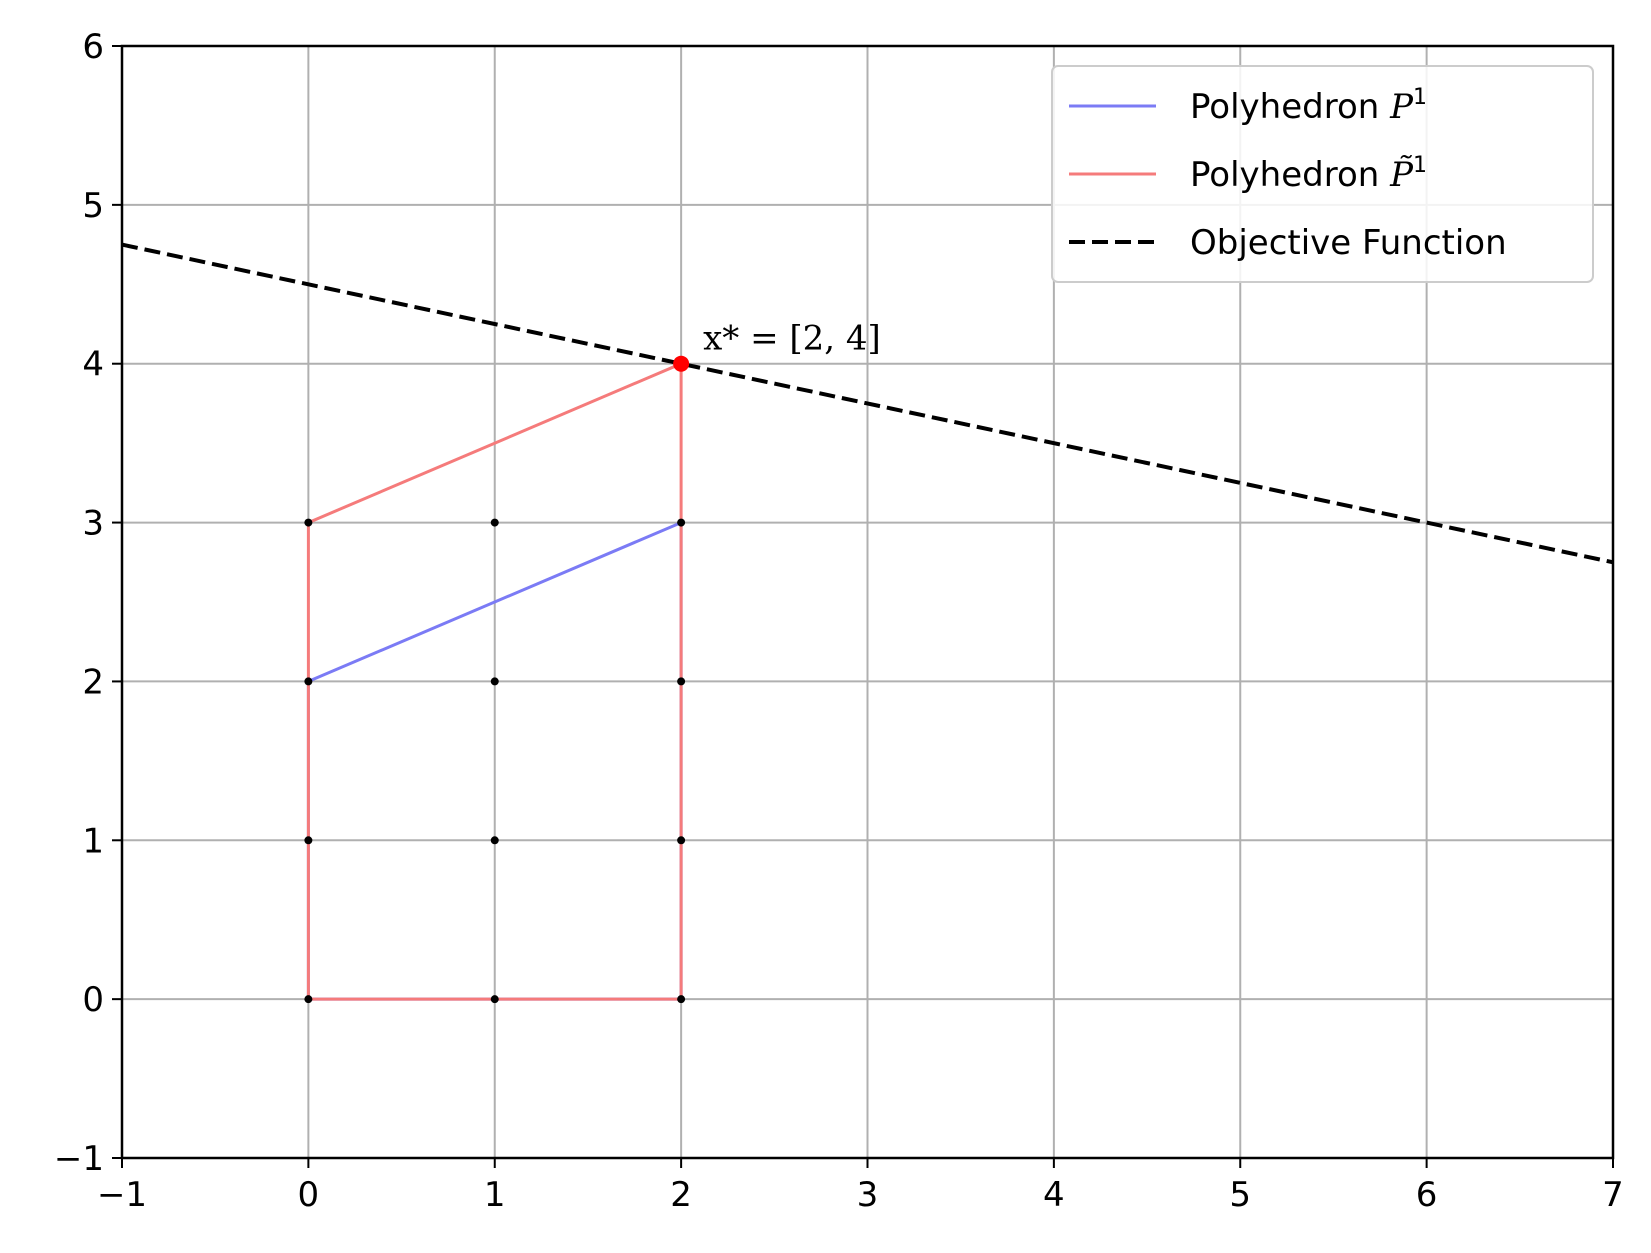 Image resolution: width=1651 pixels, height=1253 pixels. I want to click on legend-box, so click(1322, 174).